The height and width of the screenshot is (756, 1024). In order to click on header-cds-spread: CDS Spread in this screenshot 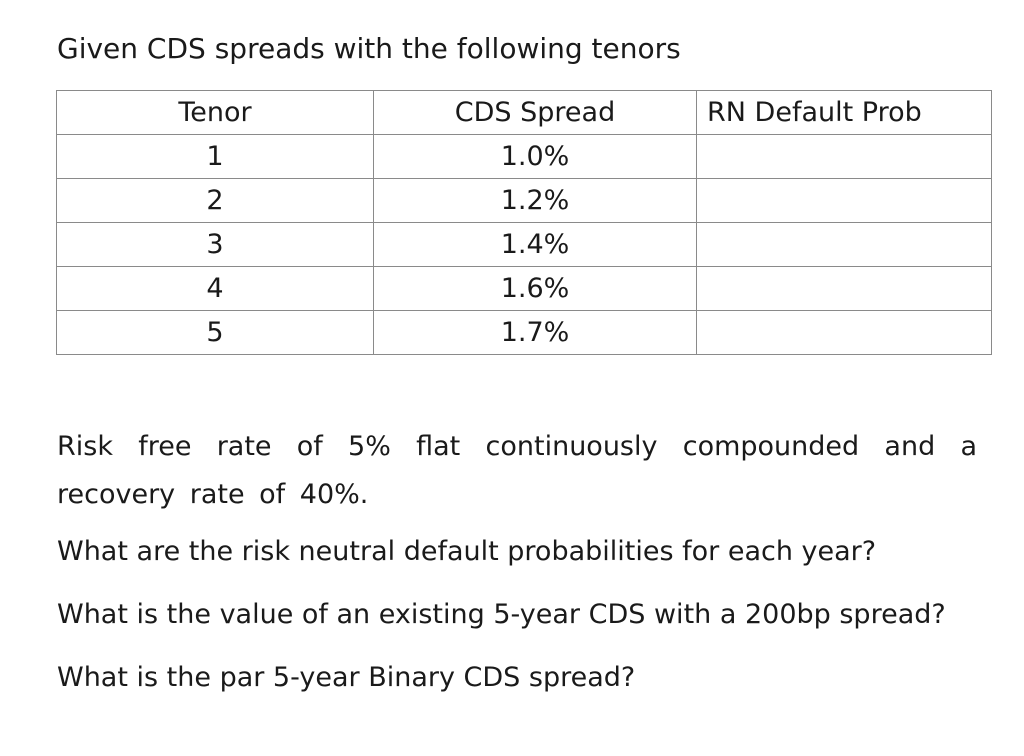, I will do `click(535, 112)`.